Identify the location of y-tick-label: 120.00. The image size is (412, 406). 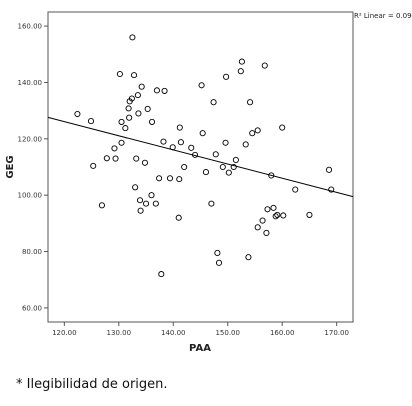
(30, 139).